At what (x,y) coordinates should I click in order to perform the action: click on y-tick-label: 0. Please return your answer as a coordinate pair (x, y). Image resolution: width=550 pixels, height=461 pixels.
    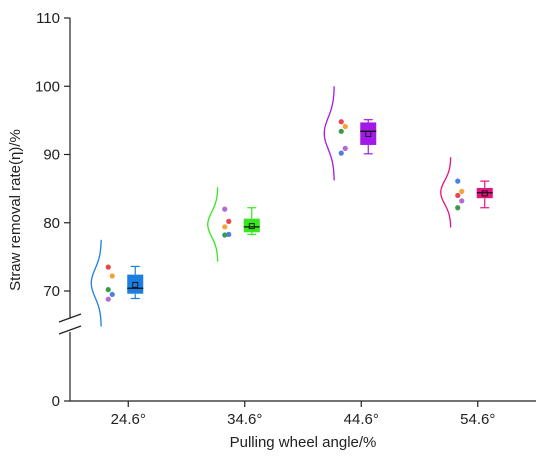
    Looking at the image, I should click on (56, 401).